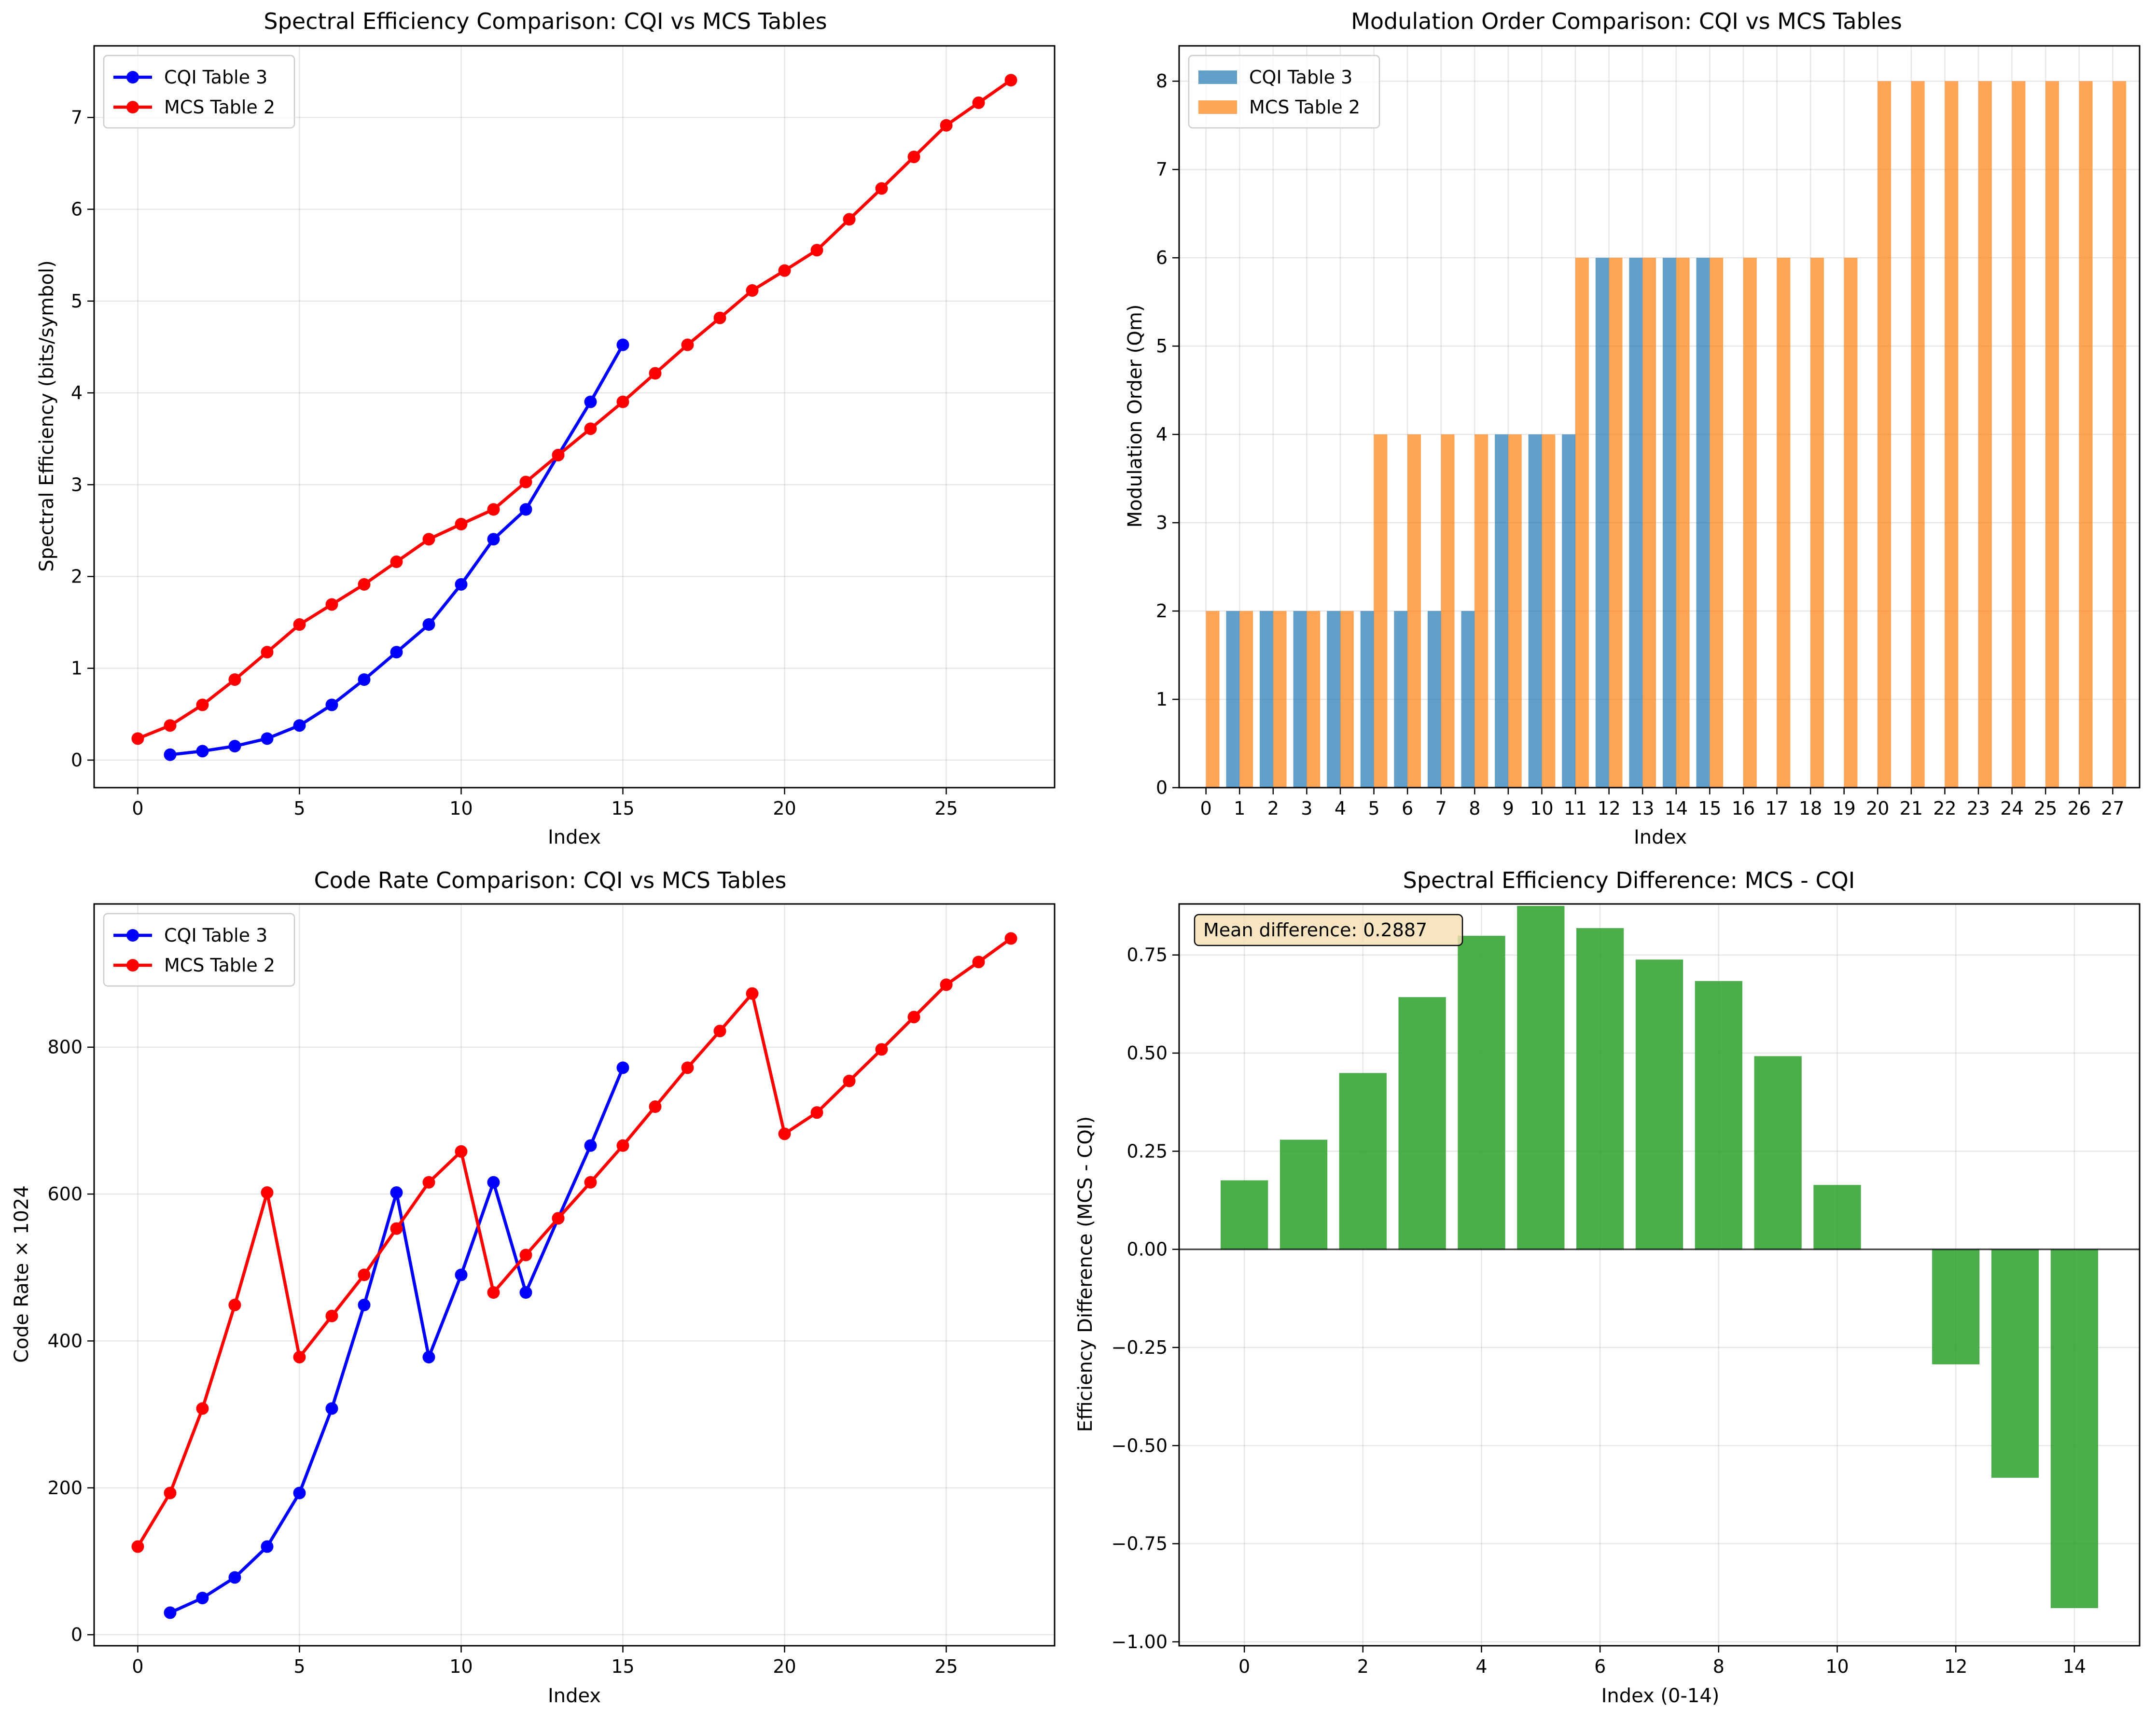  I want to click on x-tick-label: 1, so click(1239, 808).